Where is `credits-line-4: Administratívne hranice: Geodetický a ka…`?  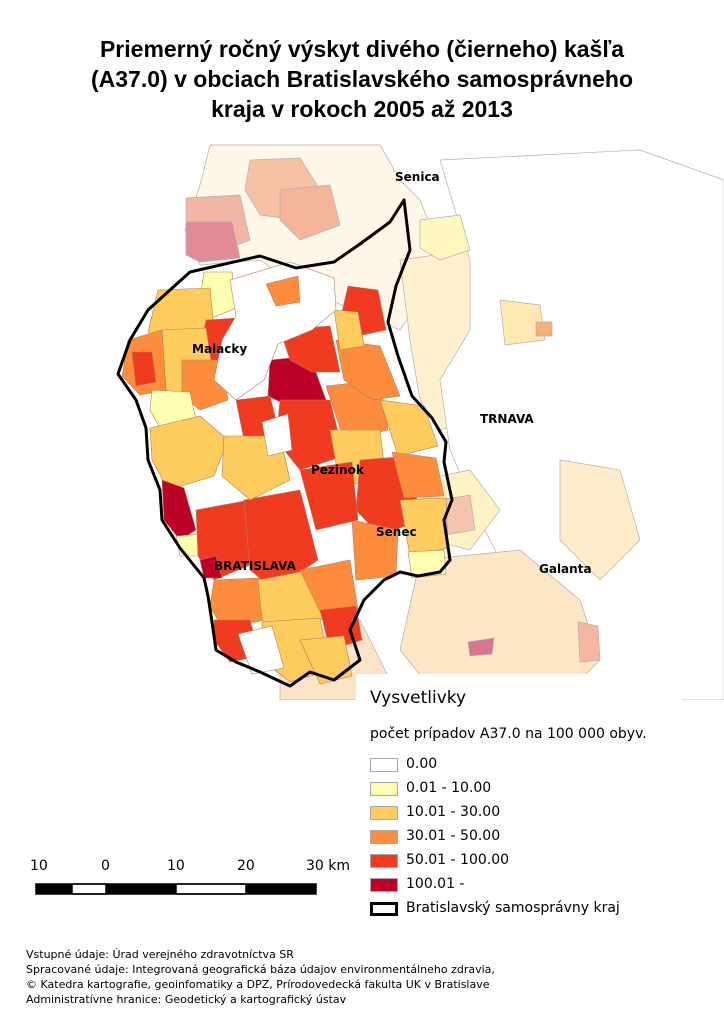 credits-line-4: Administratívne hranice: Geodetický a ka… is located at coordinates (186, 999).